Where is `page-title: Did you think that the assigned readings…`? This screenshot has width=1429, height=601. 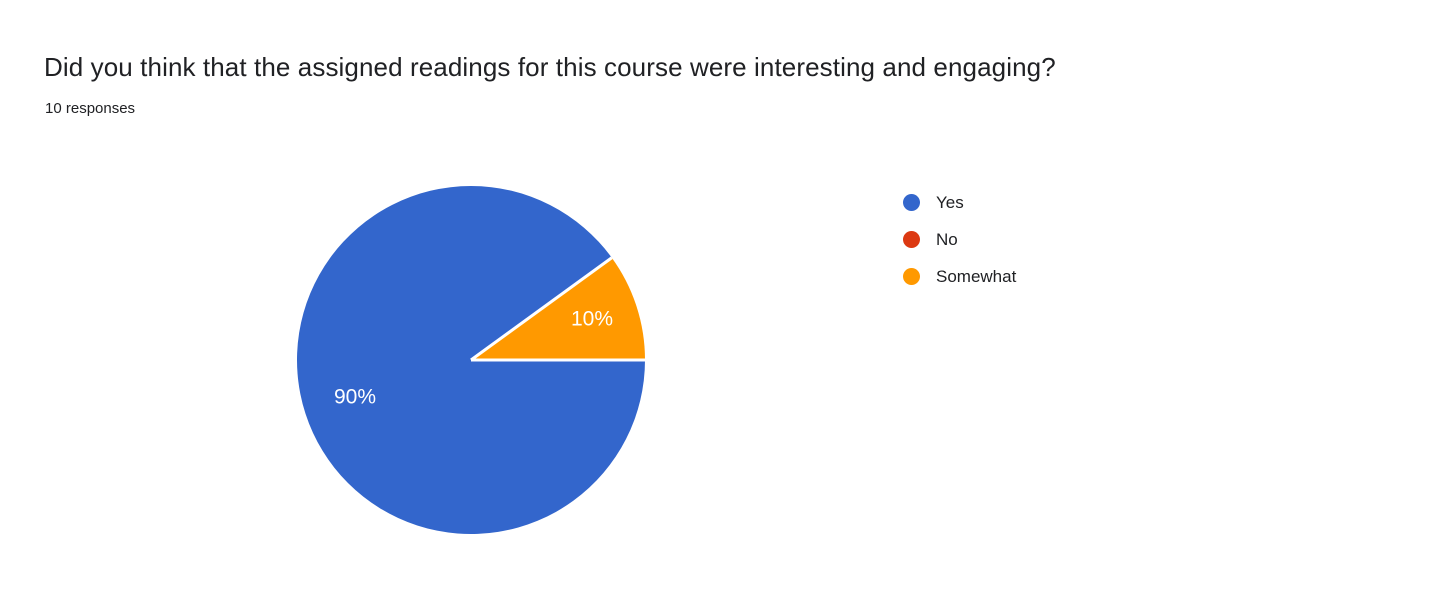
page-title: Did you think that the assigned readings… is located at coordinates (550, 67).